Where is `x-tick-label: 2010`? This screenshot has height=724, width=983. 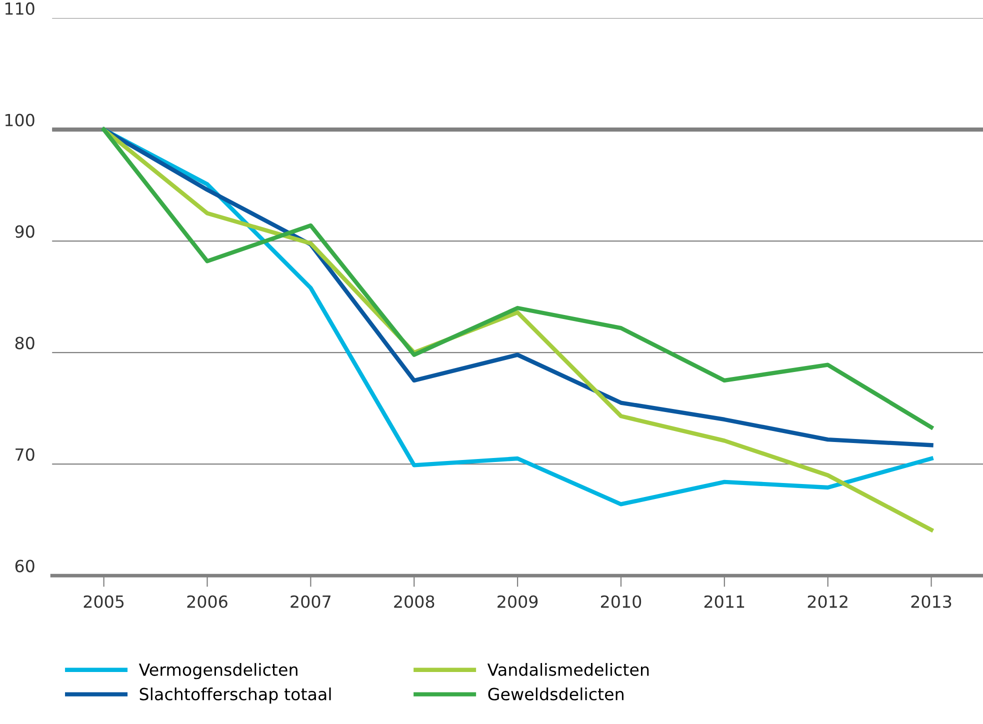
x-tick-label: 2010 is located at coordinates (621, 601).